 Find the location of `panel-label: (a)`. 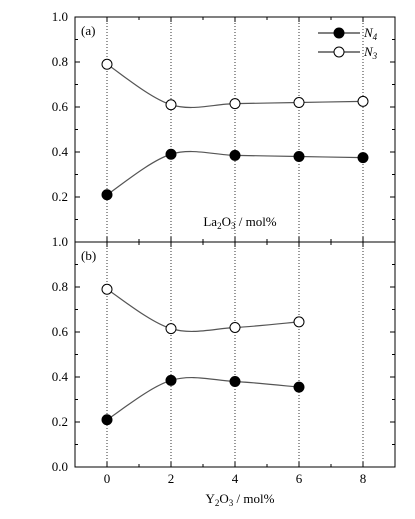

panel-label: (a) is located at coordinates (88, 30).